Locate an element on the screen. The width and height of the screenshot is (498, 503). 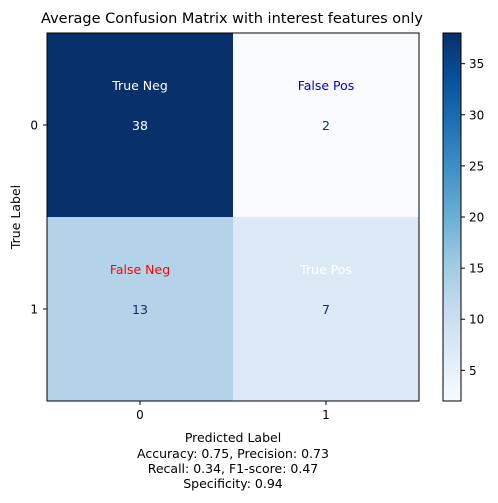
colorbar-tick-label-2: 15 is located at coordinates (476, 269).